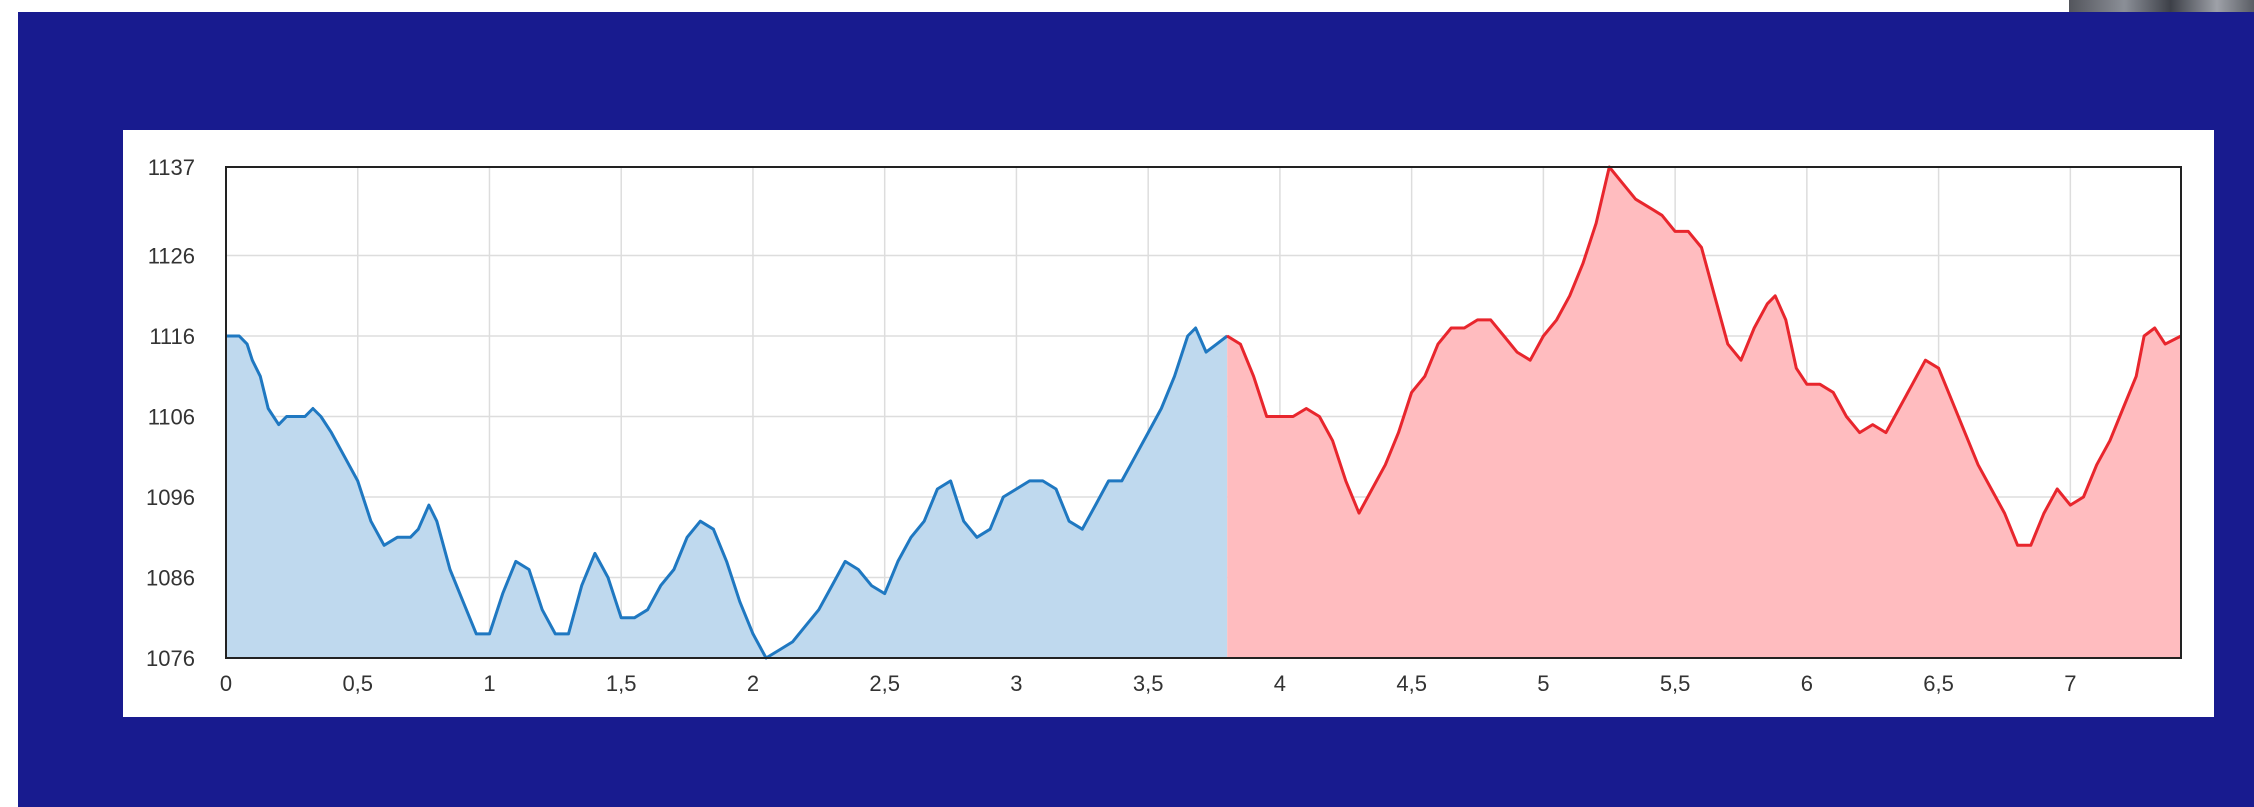 Image resolution: width=2254 pixels, height=807 pixels. Describe the element at coordinates (172, 336) in the screenshot. I see `y-tick-label: 1116` at that location.